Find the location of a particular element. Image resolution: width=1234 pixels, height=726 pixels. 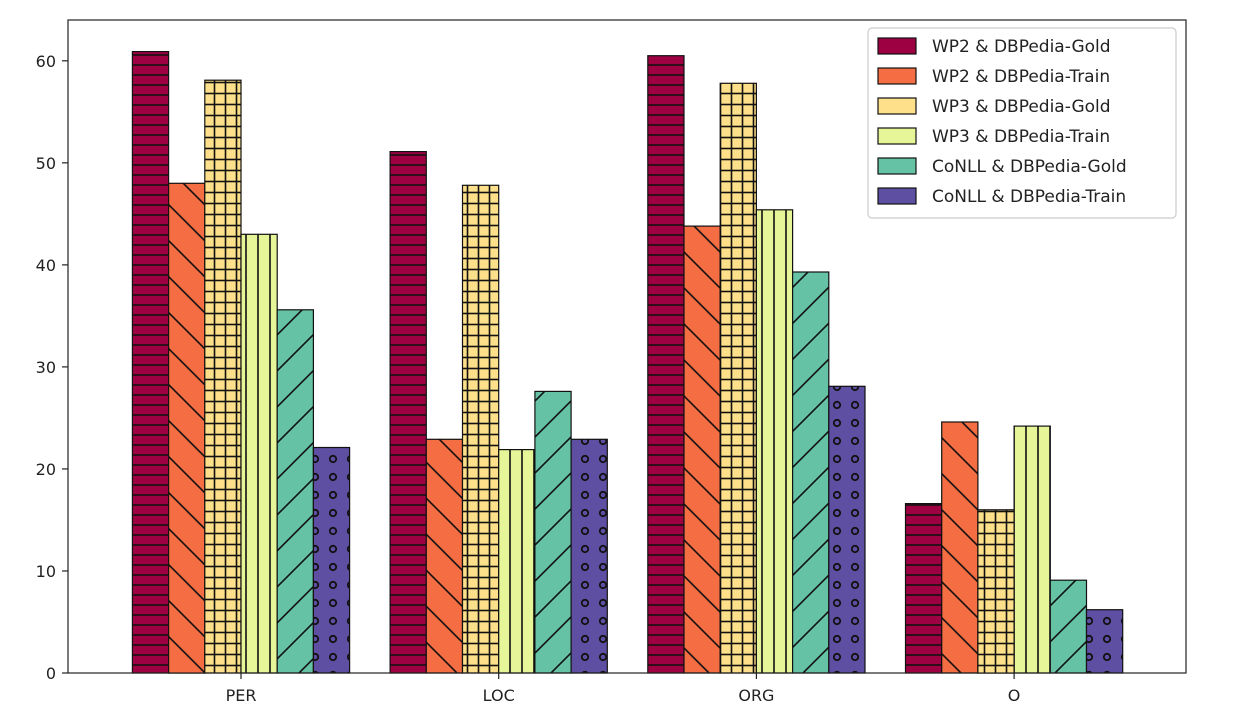

y-tick-label: 40 is located at coordinates (46, 265).